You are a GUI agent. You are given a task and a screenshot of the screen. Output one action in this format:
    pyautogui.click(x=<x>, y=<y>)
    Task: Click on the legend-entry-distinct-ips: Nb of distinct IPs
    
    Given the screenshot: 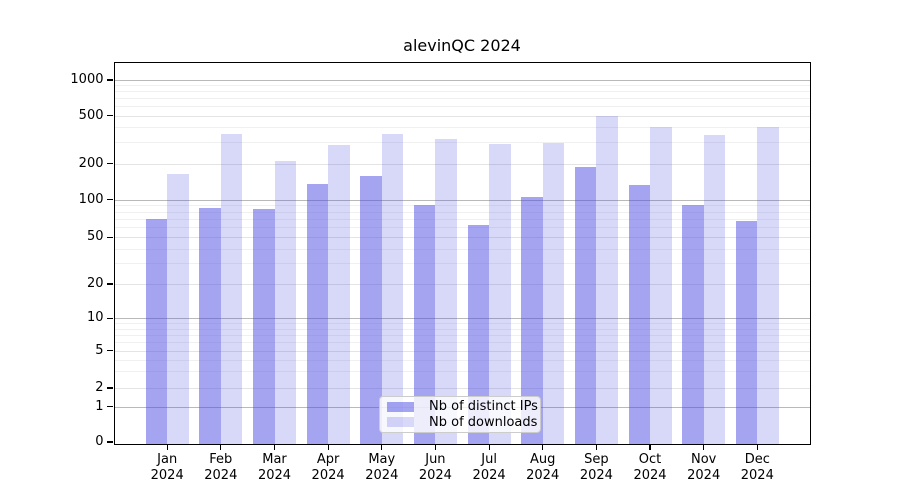 What is the action you would take?
    pyautogui.click(x=462, y=406)
    